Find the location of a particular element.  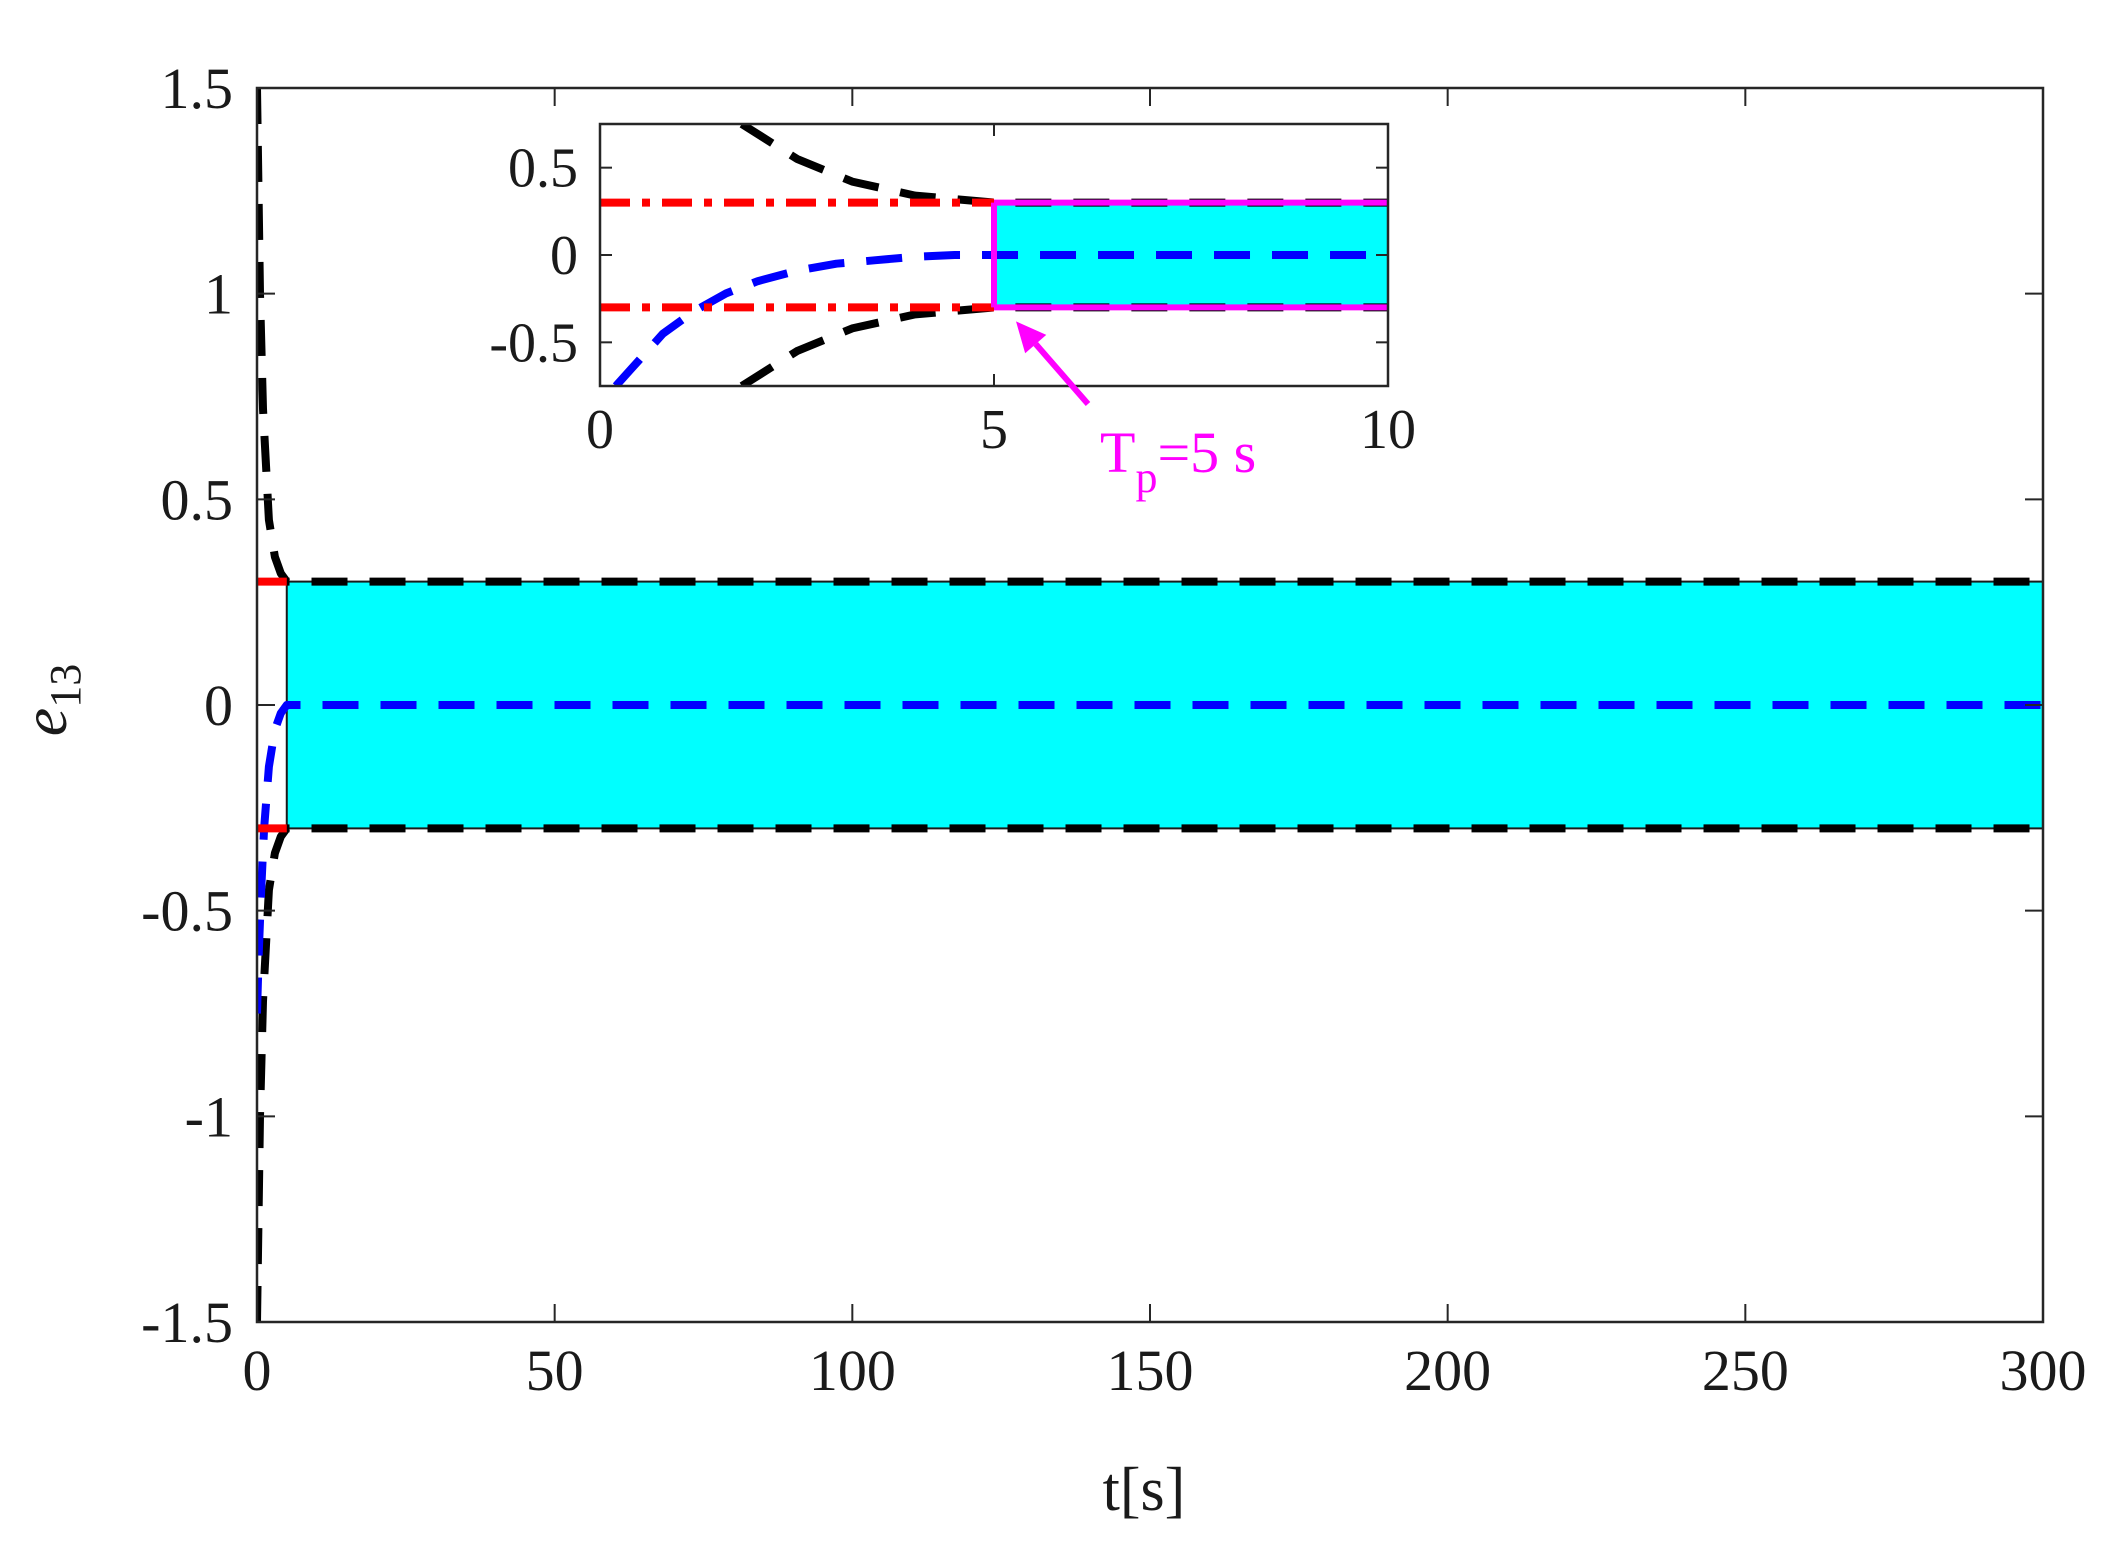

main-y-tick-label: -1.5 is located at coordinates (187, 1322).